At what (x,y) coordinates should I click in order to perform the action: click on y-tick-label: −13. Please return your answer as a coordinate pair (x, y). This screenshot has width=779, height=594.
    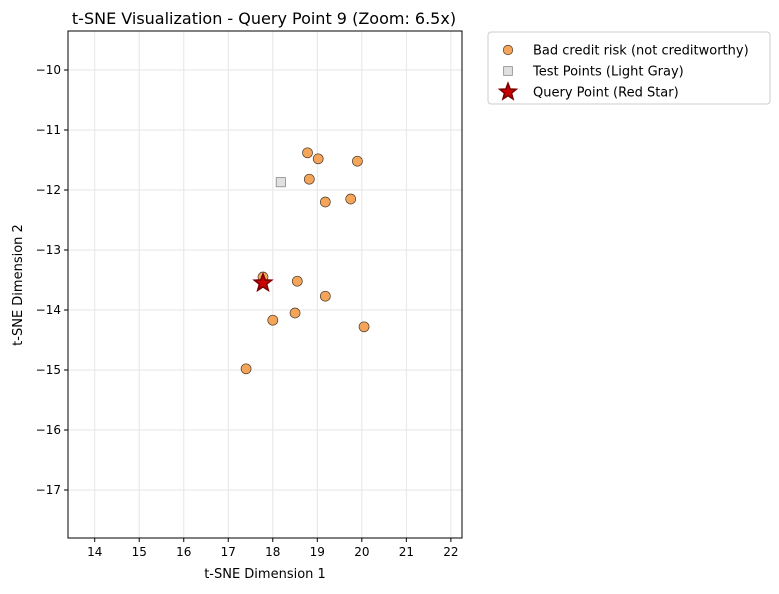
    Looking at the image, I should click on (48, 250).